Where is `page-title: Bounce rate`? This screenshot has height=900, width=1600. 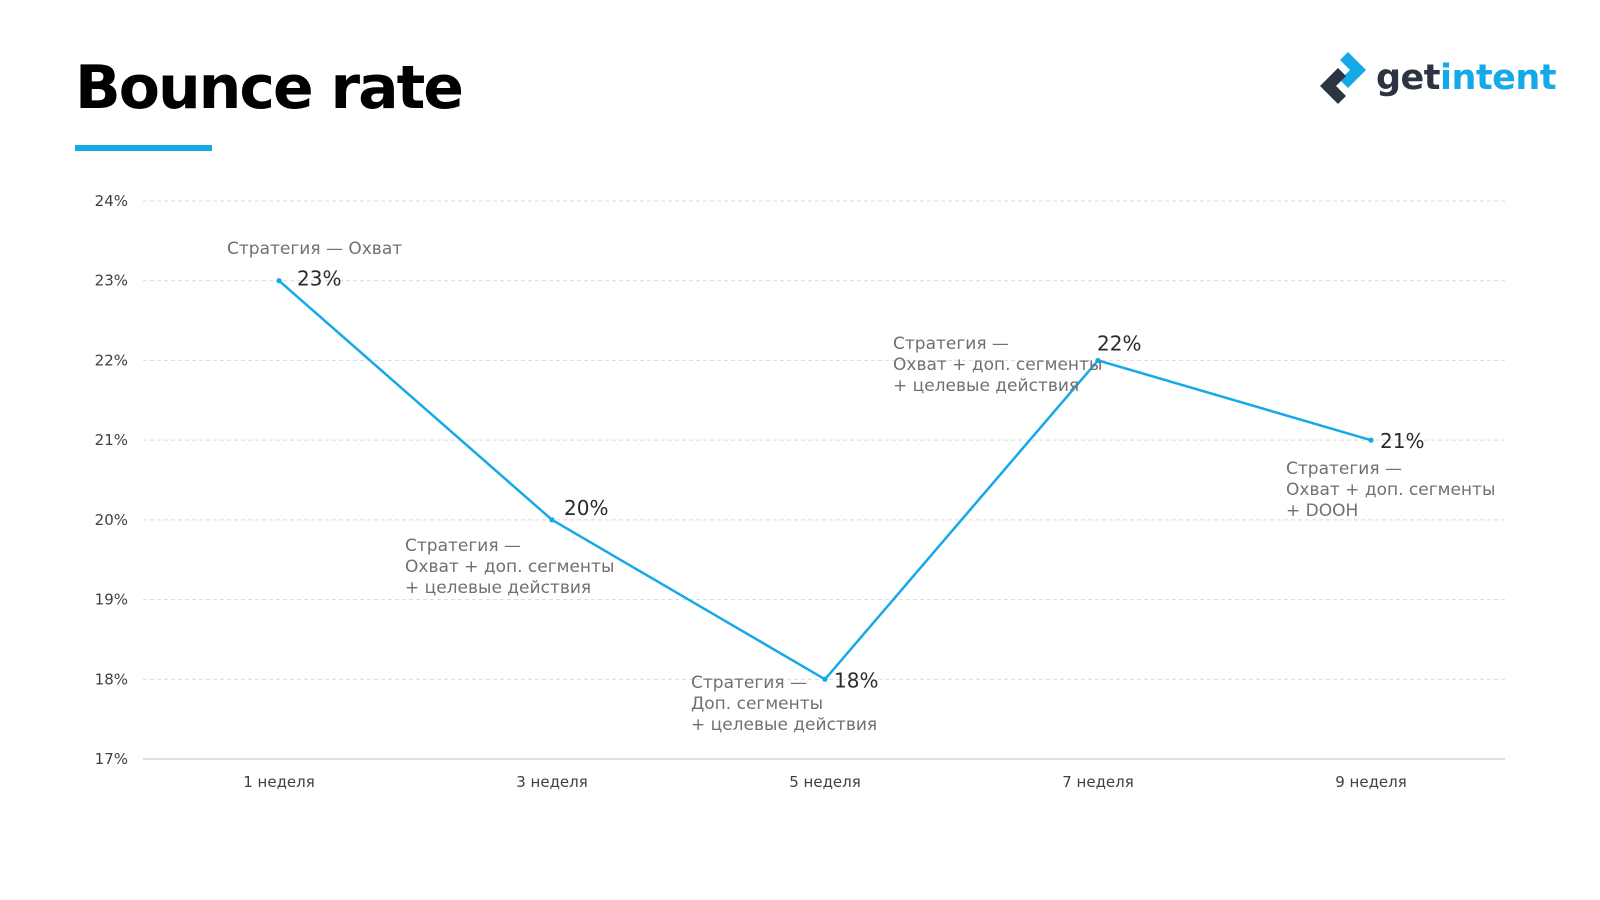
page-title: Bounce rate is located at coordinates (269, 88).